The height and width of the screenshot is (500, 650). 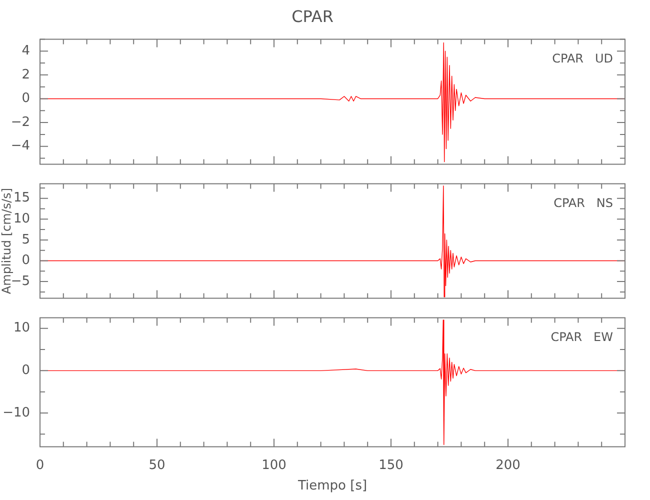 I want to click on y-tick-label: −5, so click(x=20, y=281).